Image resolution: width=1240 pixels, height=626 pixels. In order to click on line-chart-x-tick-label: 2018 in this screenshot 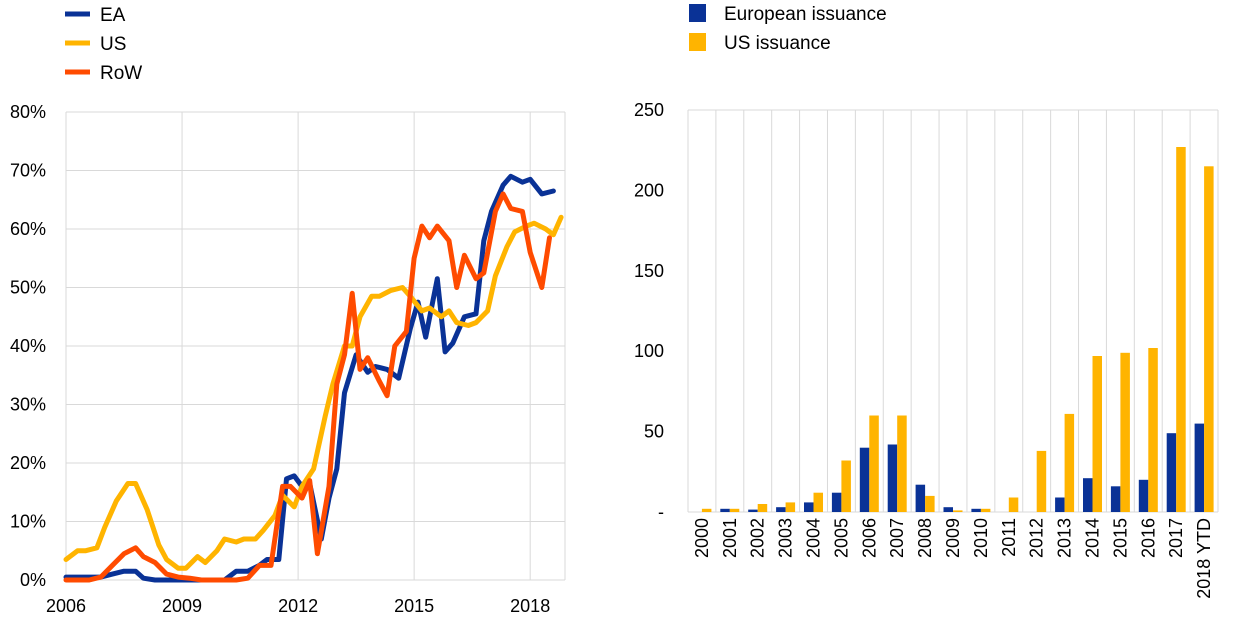, I will do `click(530, 606)`.